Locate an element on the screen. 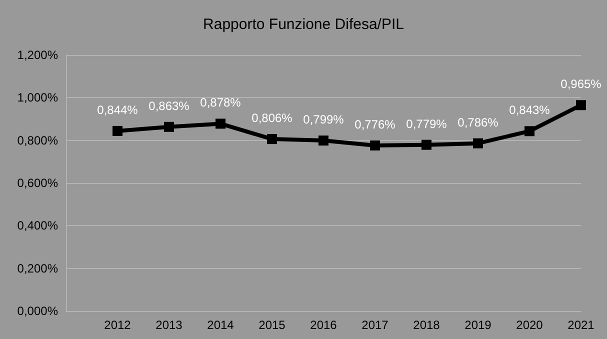 The height and width of the screenshot is (339, 607). y-tick-label: 0,200% is located at coordinates (37, 268).